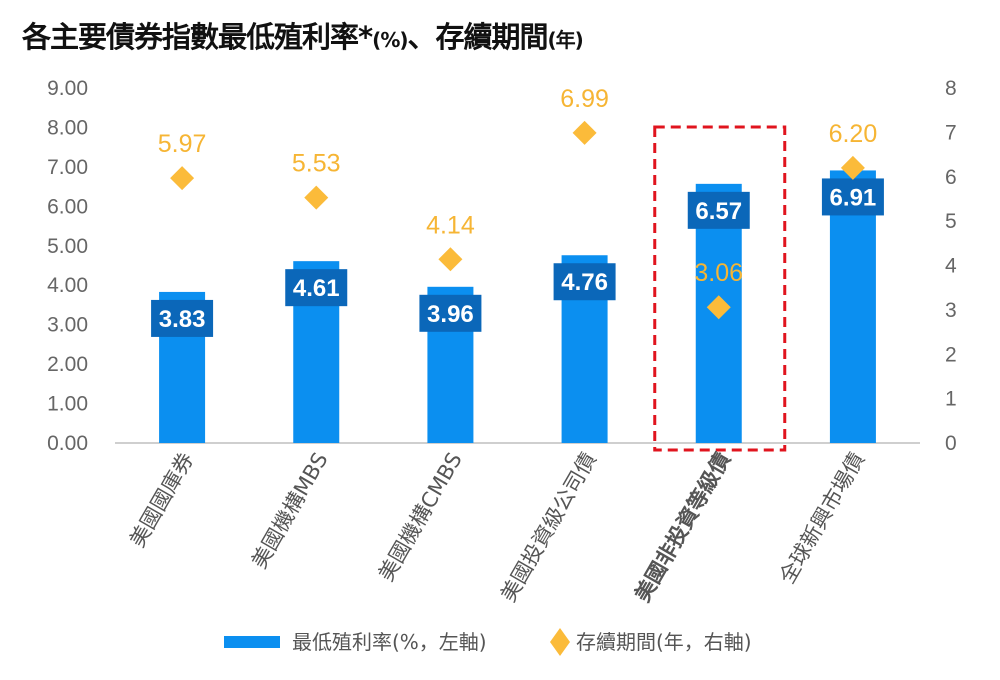  I want to click on bar-label: 4.61, so click(316, 288).